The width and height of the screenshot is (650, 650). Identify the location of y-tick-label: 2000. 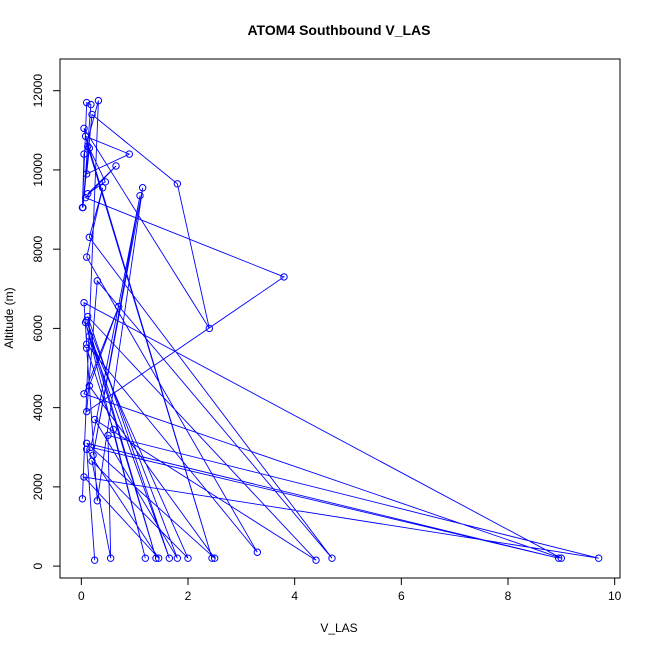
(38, 486).